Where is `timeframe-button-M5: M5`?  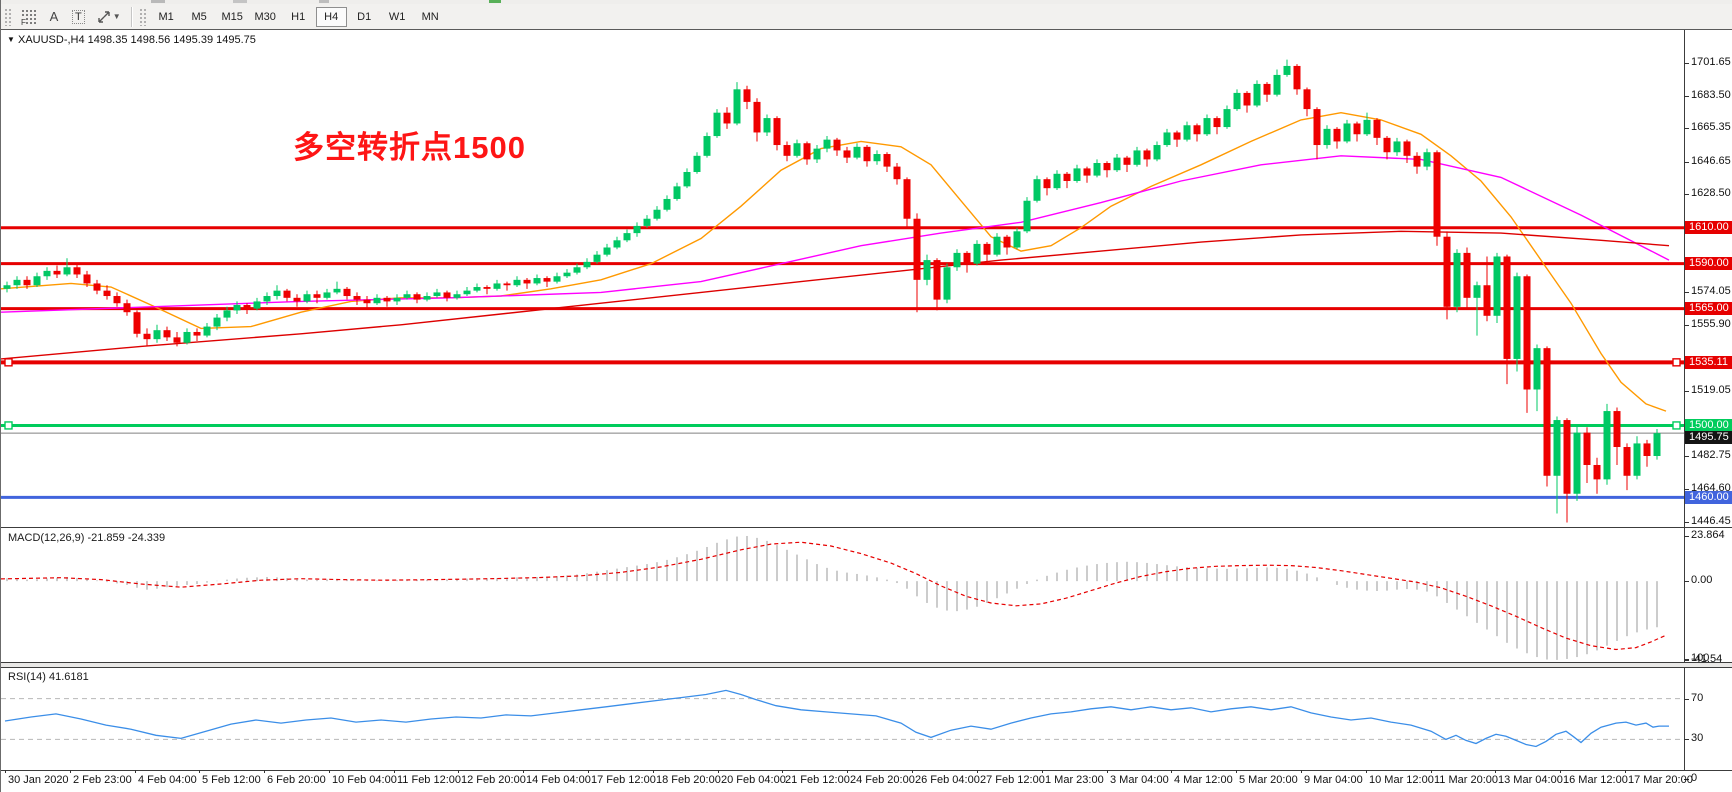
timeframe-button-M5: M5 is located at coordinates (199, 16).